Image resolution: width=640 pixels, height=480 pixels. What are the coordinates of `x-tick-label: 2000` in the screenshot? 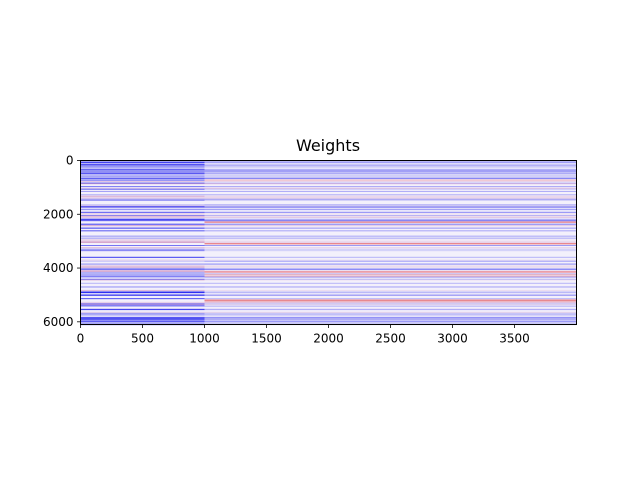 It's located at (328, 339).